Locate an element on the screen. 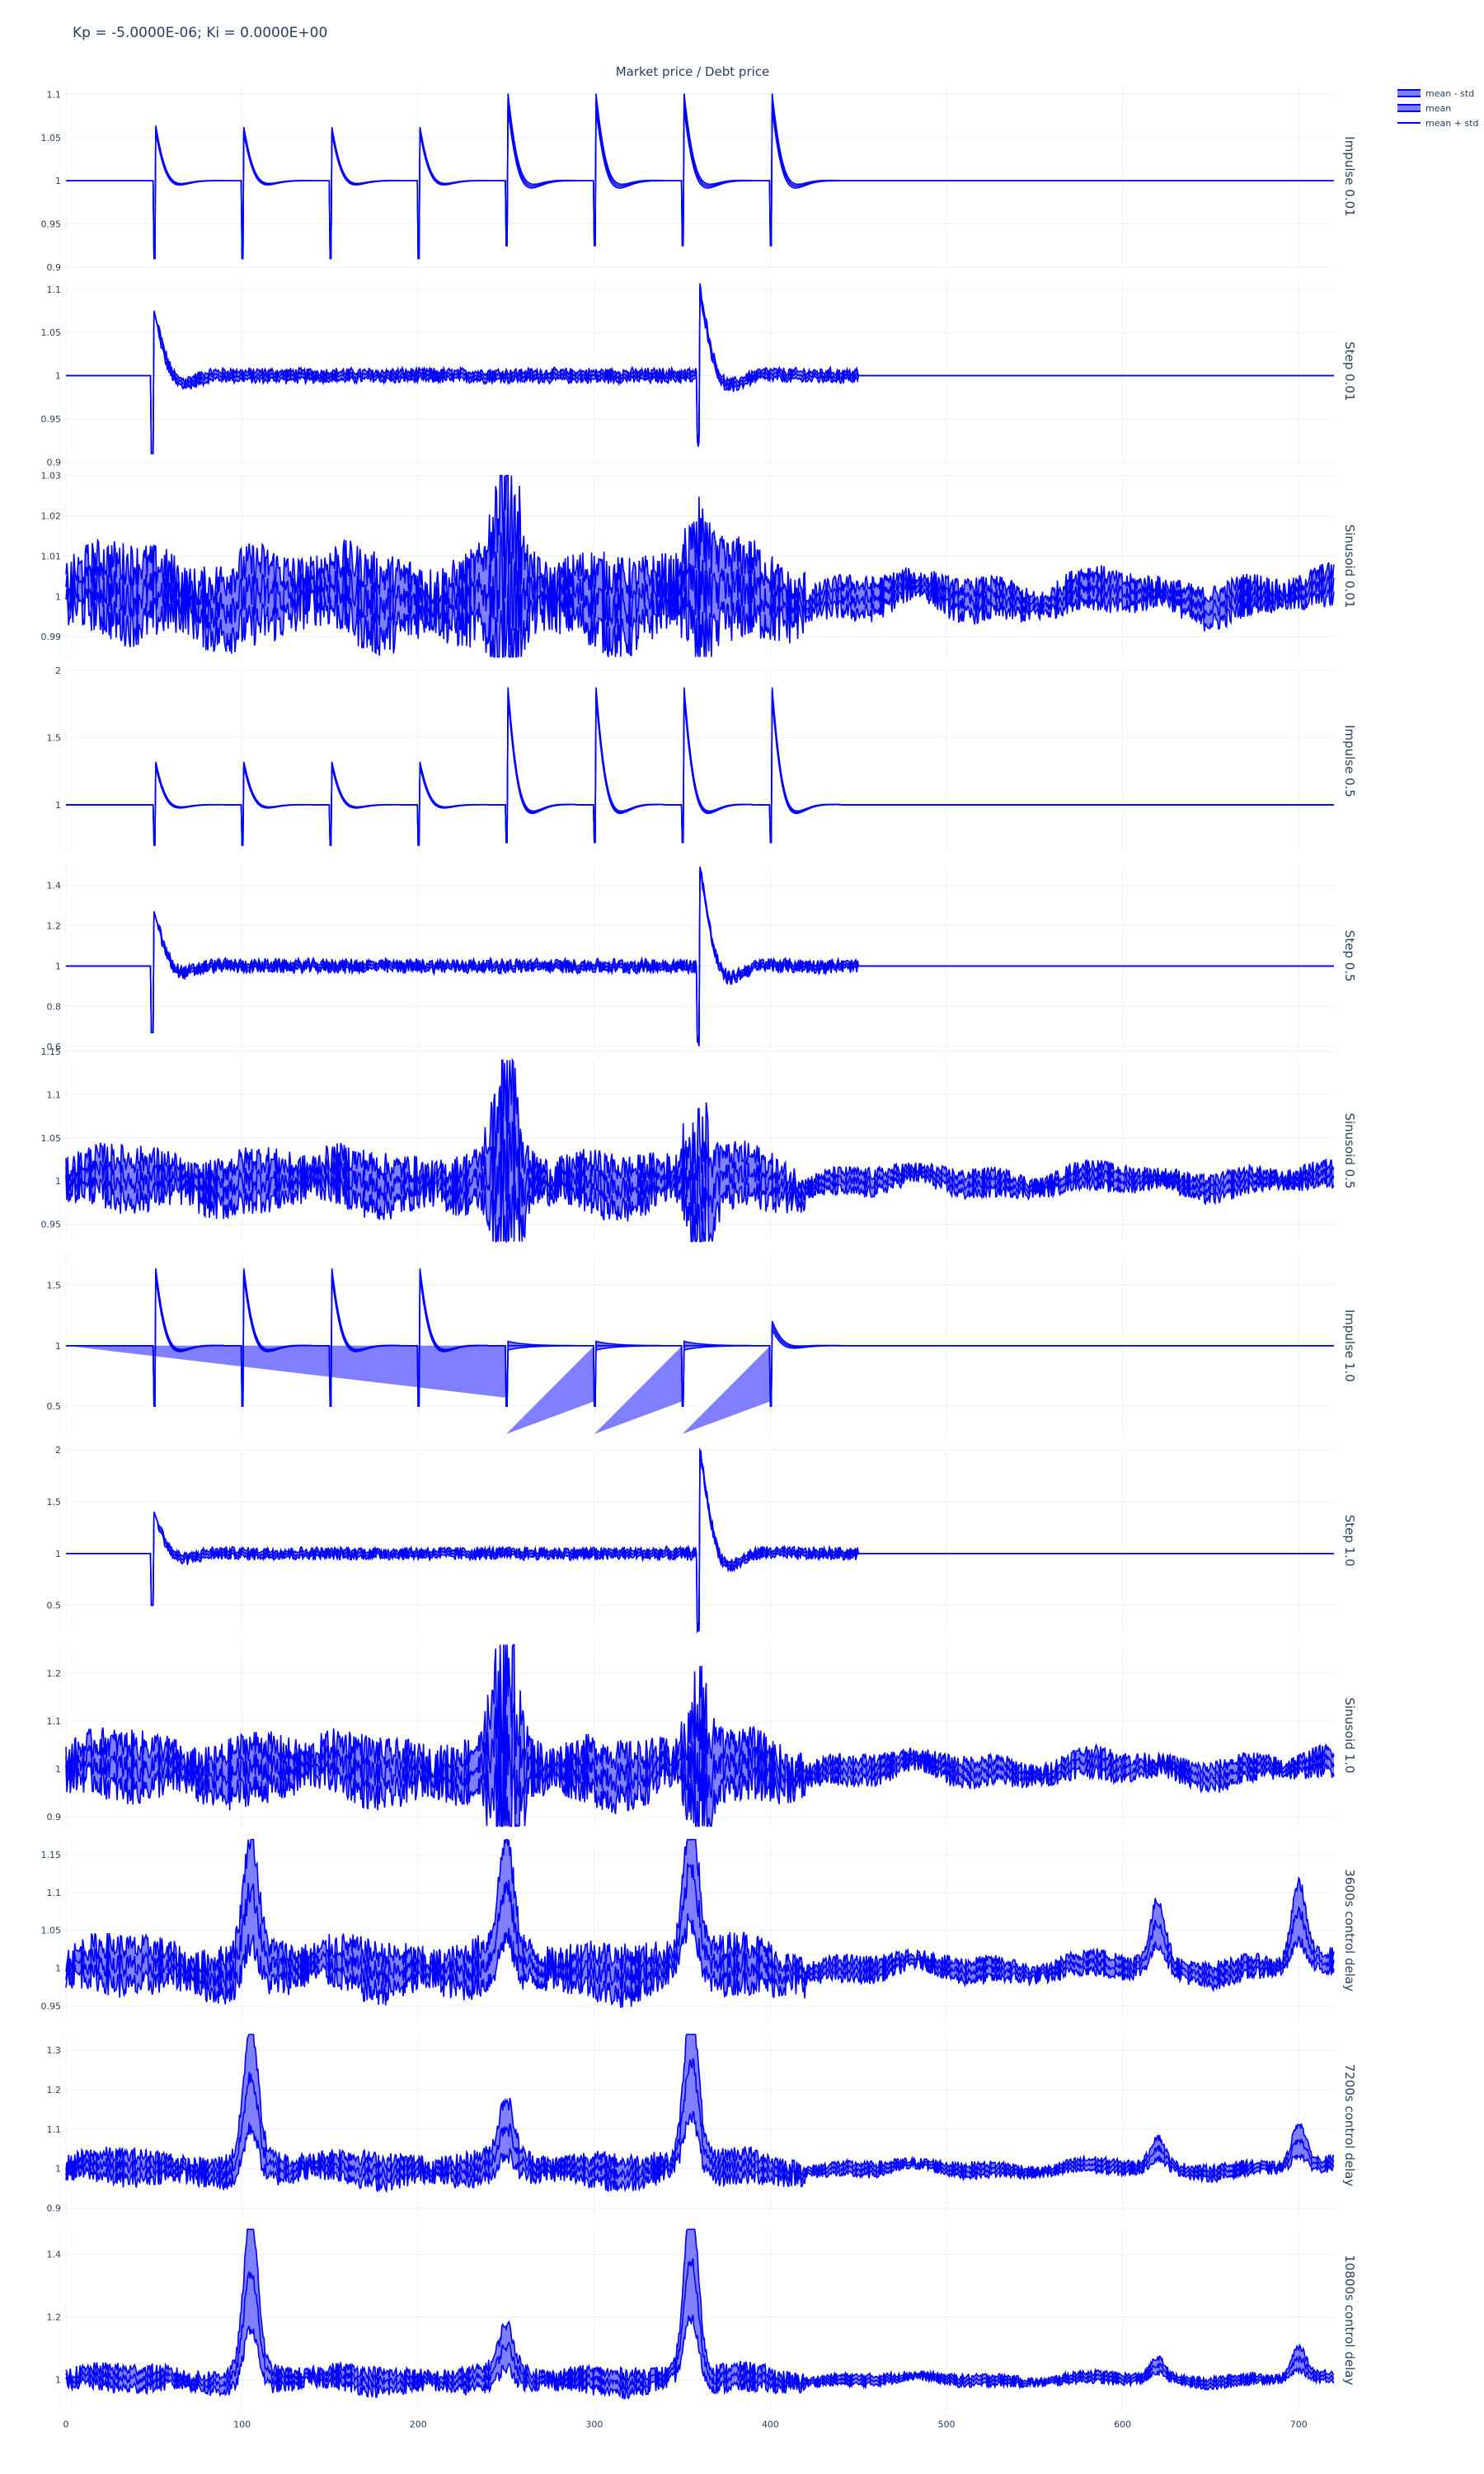  legend-item-mean: mean is located at coordinates (1437, 108).